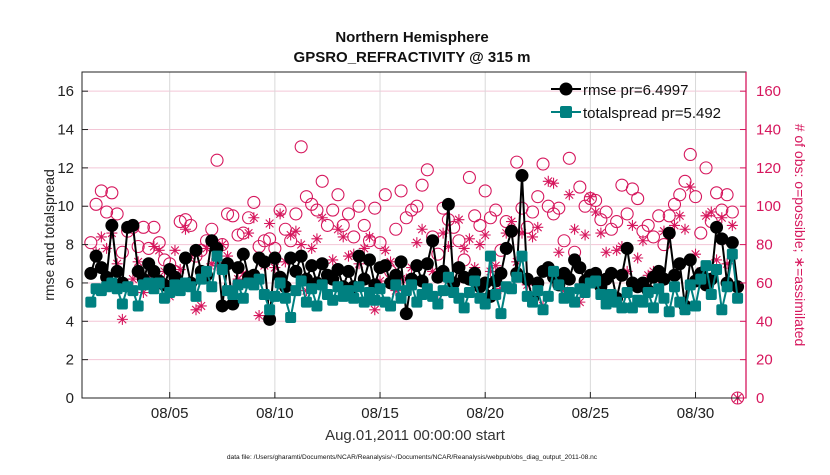  What do you see at coordinates (70, 398) in the screenshot?
I see `y-tick-label: 0` at bounding box center [70, 398].